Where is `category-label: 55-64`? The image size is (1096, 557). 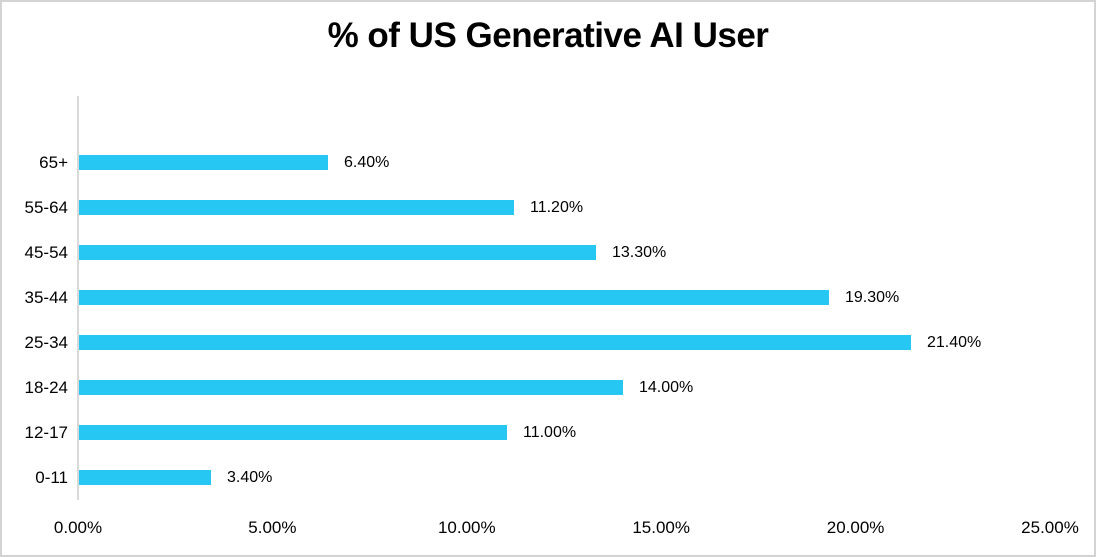 category-label: 55-64 is located at coordinates (46, 207).